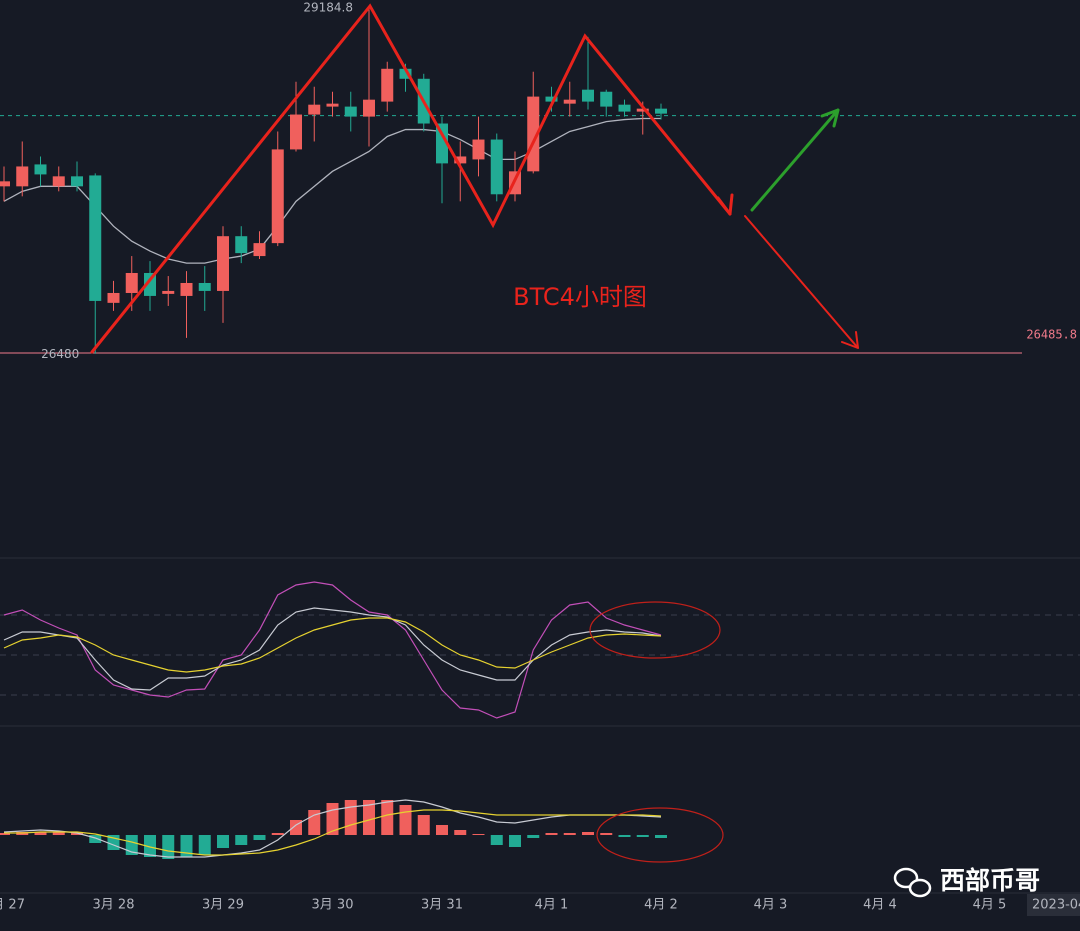 The width and height of the screenshot is (1080, 931). I want to click on x-tick-label: 4月 5, so click(990, 905).